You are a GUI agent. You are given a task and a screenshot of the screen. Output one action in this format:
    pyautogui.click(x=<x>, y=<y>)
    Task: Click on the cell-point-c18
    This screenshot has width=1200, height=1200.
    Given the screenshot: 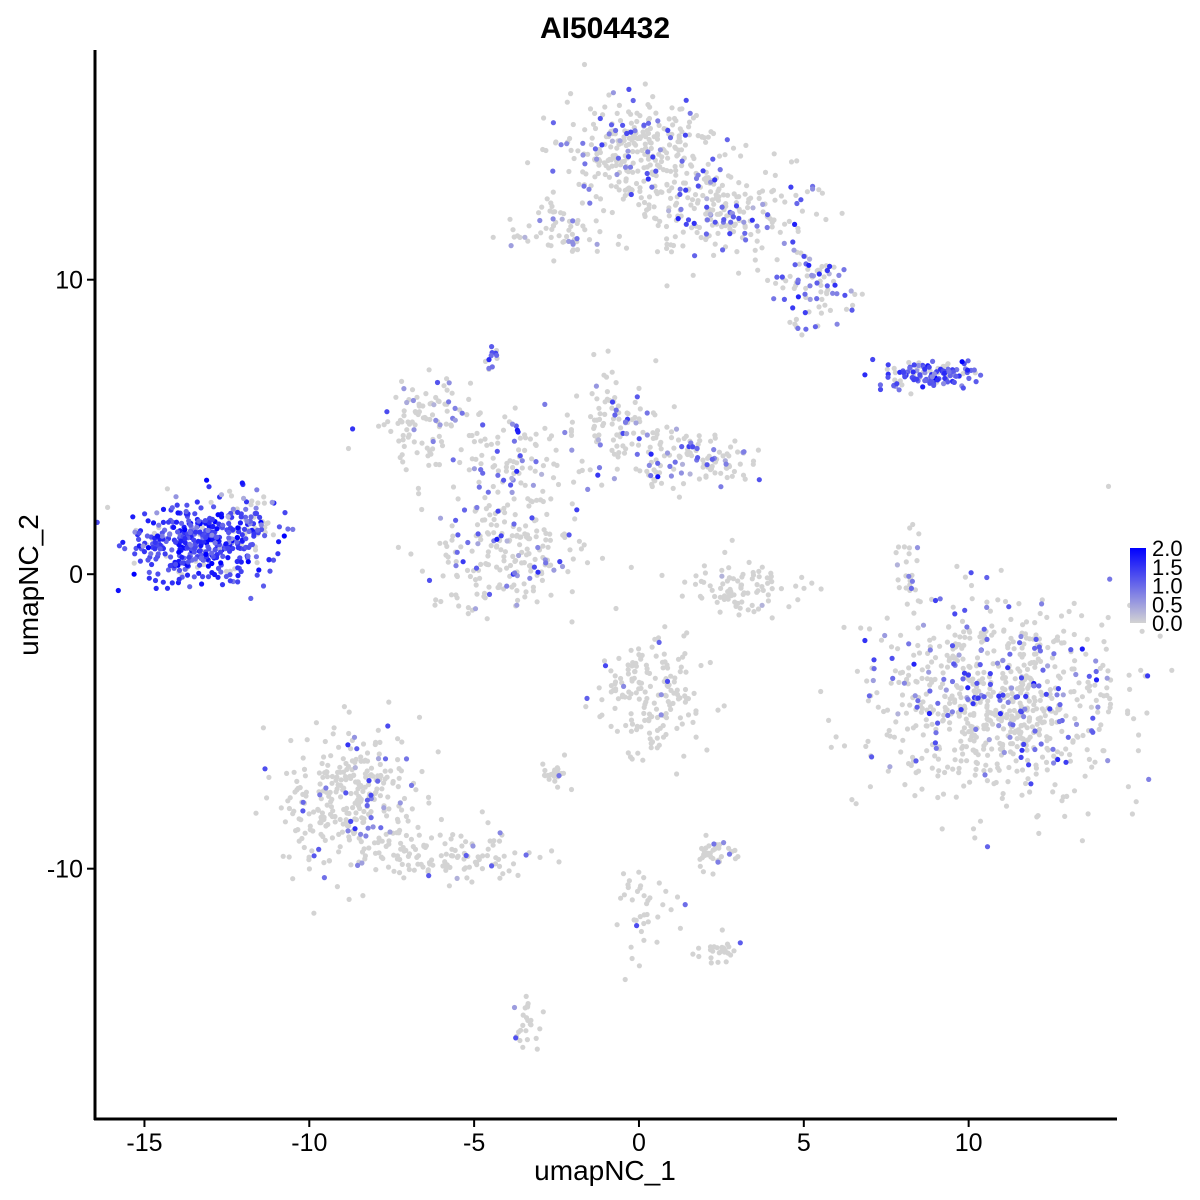 What is the action you would take?
    pyautogui.click(x=555, y=770)
    